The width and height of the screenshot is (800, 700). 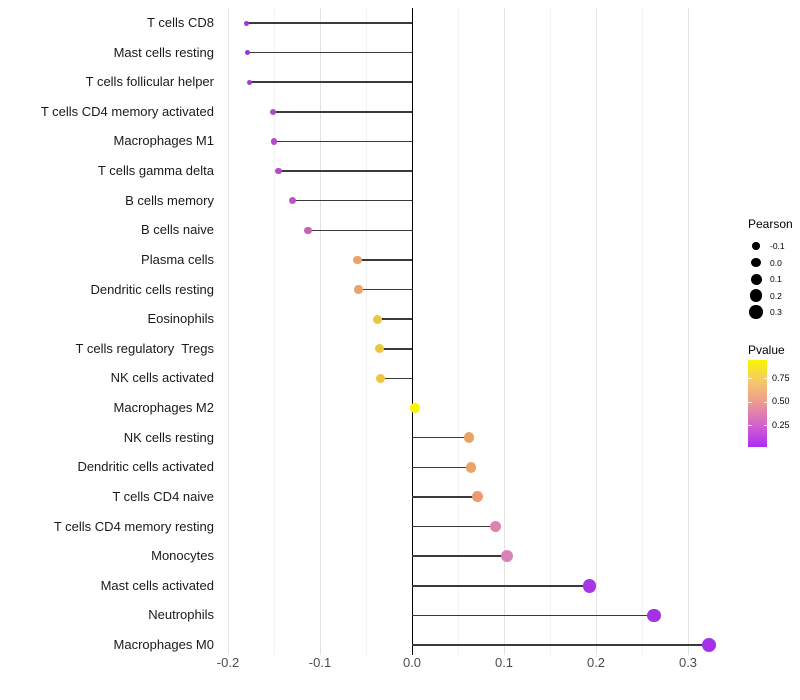 I want to click on category-label: Neutrophils, so click(x=181, y=615).